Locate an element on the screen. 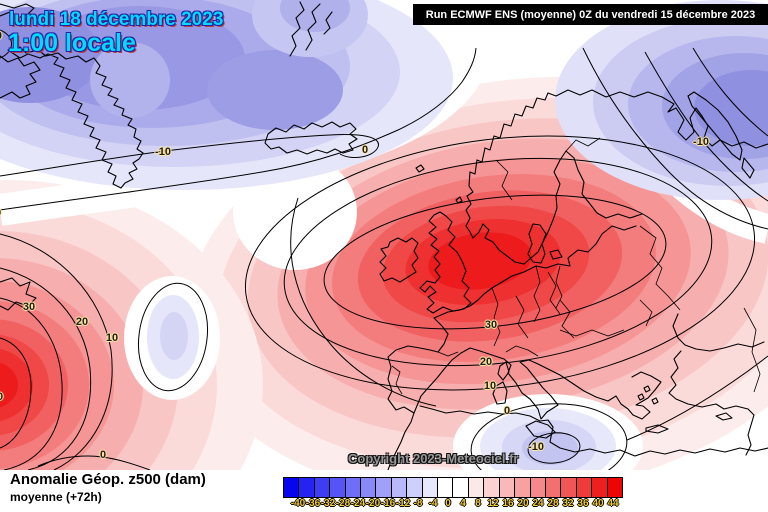  color-scale-tick-label: -16 is located at coordinates (388, 503).